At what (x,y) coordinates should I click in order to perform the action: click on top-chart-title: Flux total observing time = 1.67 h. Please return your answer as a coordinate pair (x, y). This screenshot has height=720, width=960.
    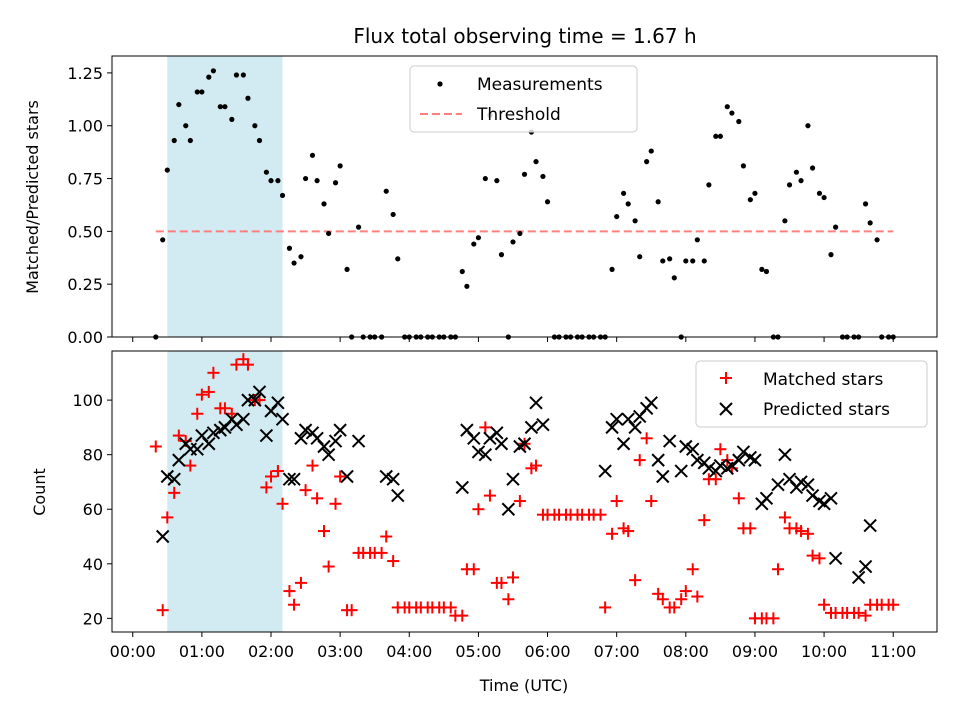
    Looking at the image, I should click on (524, 36).